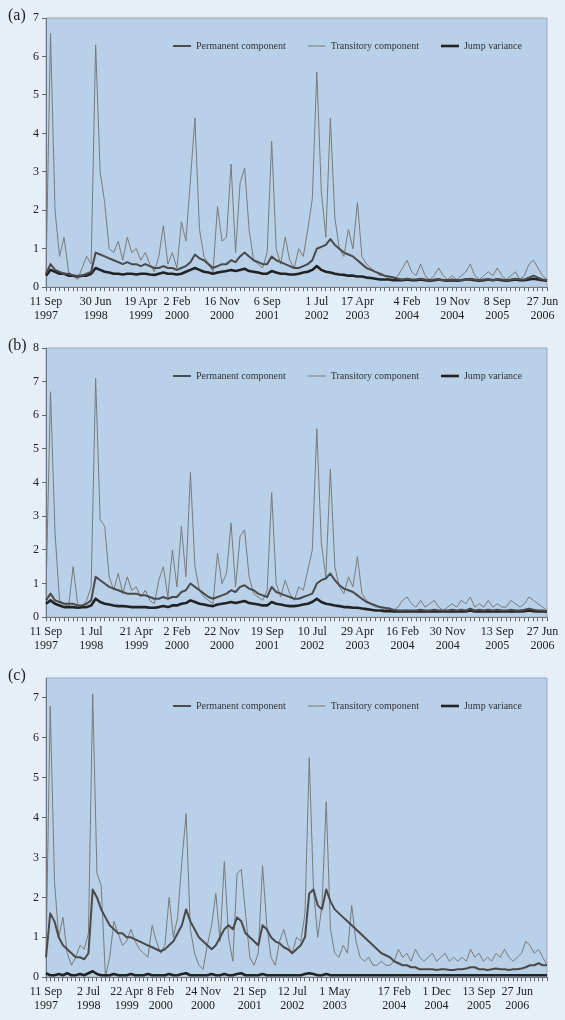 The height and width of the screenshot is (1020, 565). Describe the element at coordinates (127, 997) in the screenshot. I see `x-tick-label: 22 Apr 1999` at that location.